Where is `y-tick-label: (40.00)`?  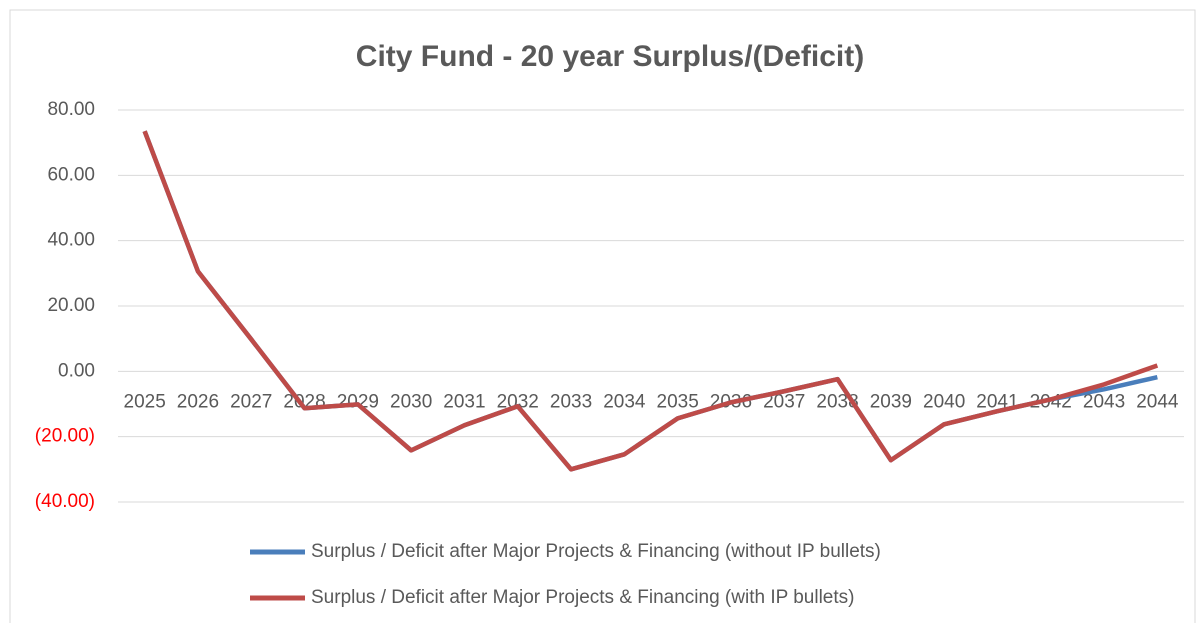 y-tick-label: (40.00) is located at coordinates (65, 501).